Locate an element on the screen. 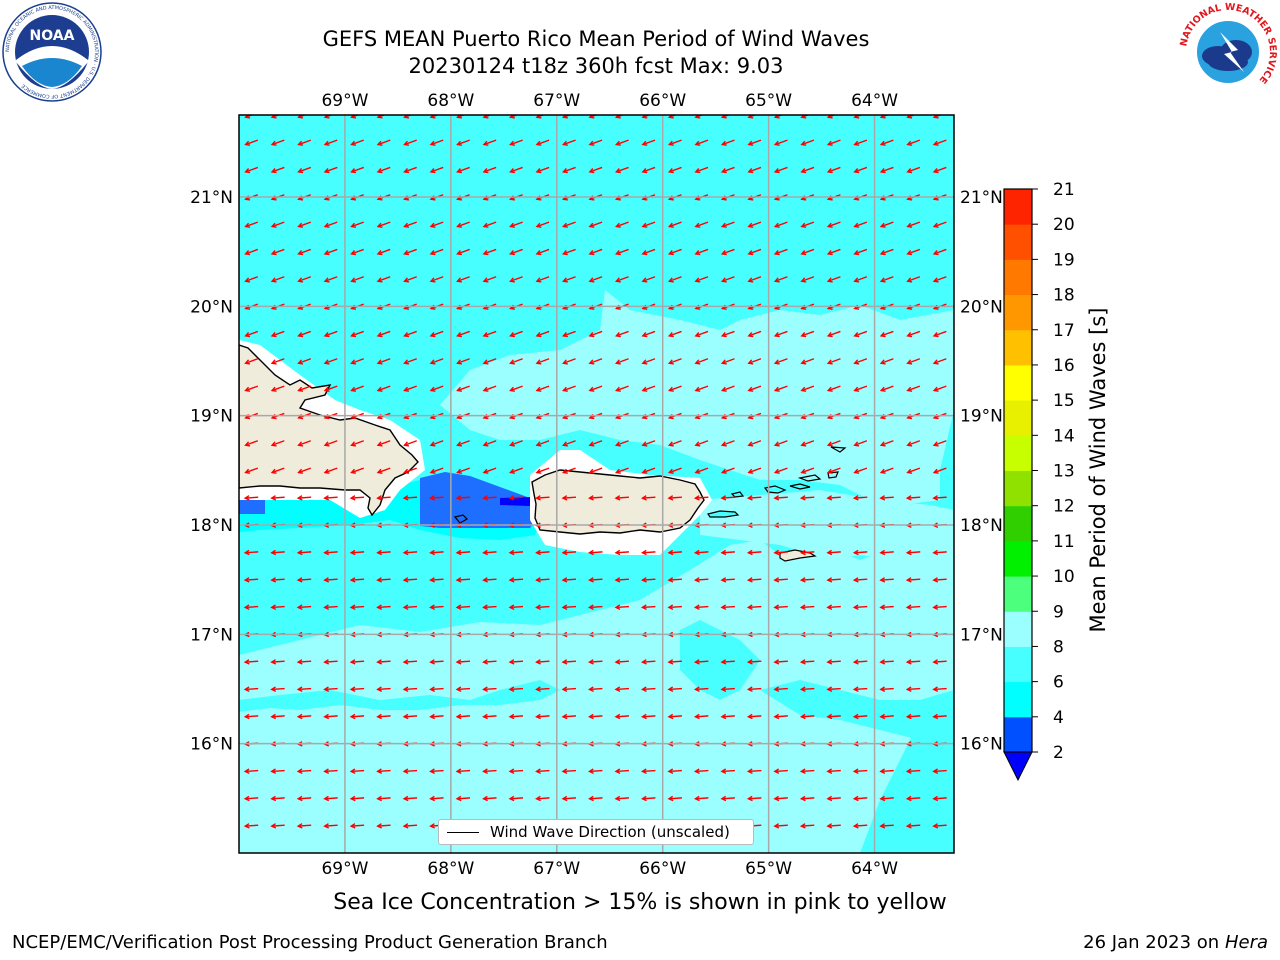 This screenshot has width=1280, height=960. colorbar-tick-label: 16 is located at coordinates (1064, 366).